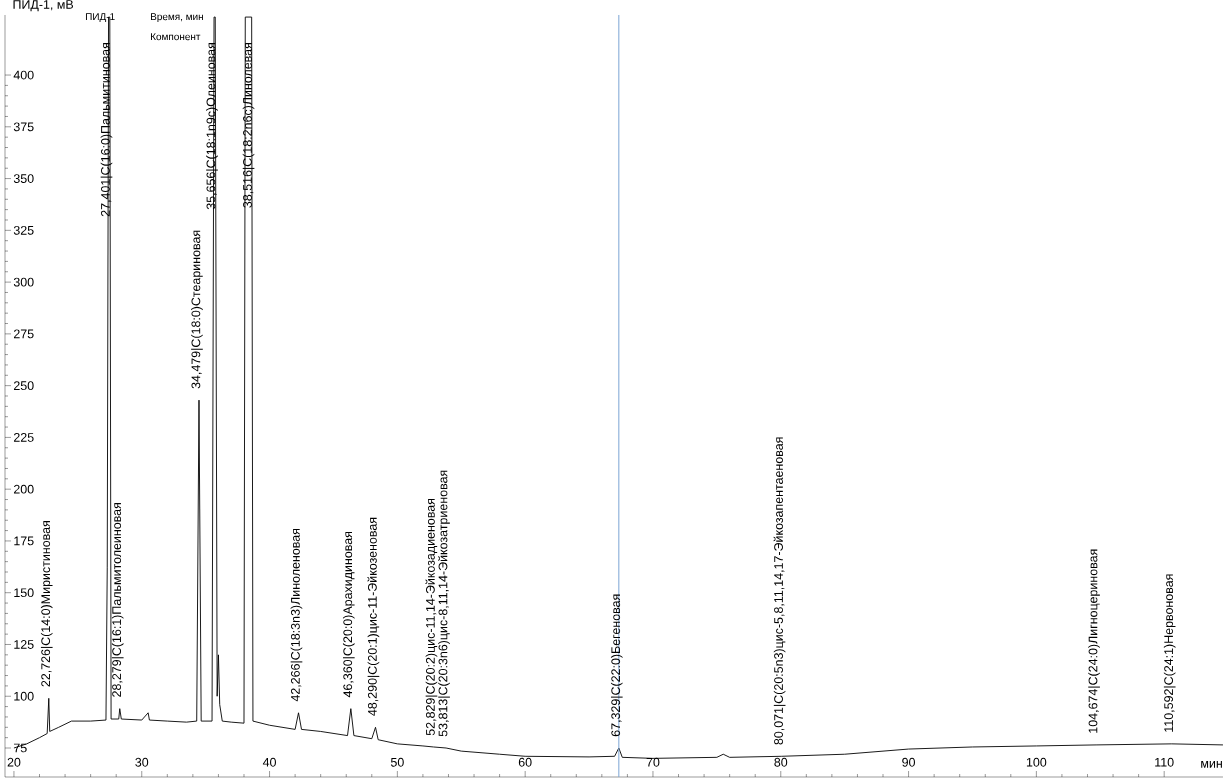  I want to click on x-tick-label: 80, so click(781, 762).